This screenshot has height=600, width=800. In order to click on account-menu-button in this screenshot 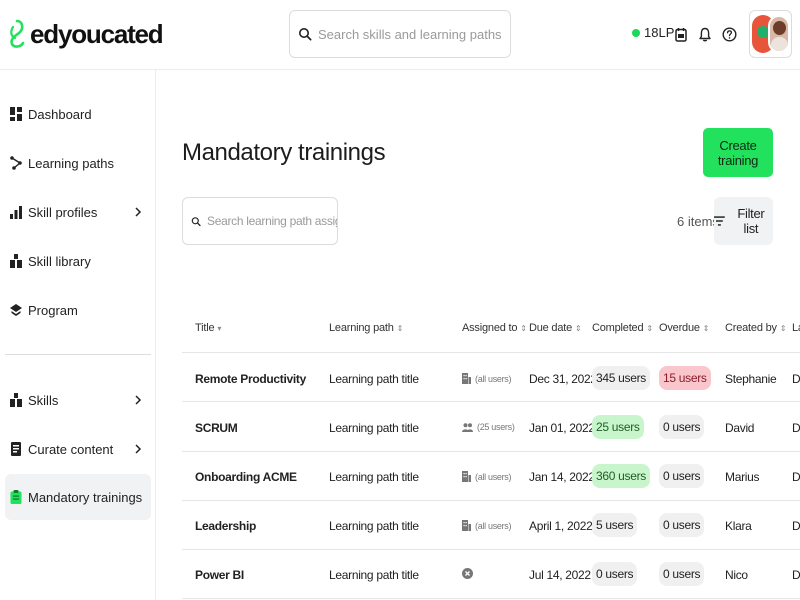, I will do `click(770, 34)`.